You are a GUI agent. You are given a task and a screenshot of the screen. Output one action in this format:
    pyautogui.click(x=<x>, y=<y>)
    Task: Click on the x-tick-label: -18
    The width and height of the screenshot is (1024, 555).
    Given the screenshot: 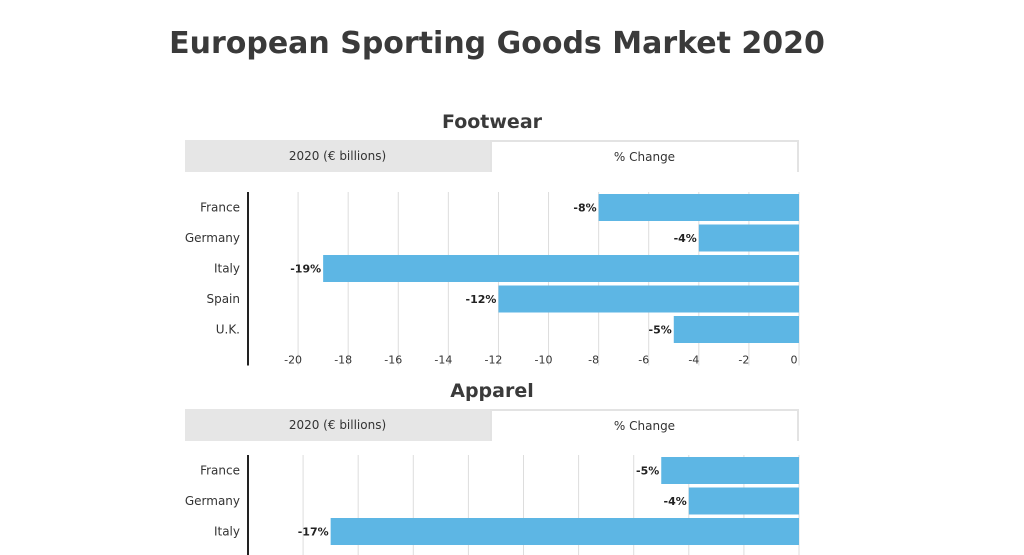 What is the action you would take?
    pyautogui.click(x=343, y=360)
    